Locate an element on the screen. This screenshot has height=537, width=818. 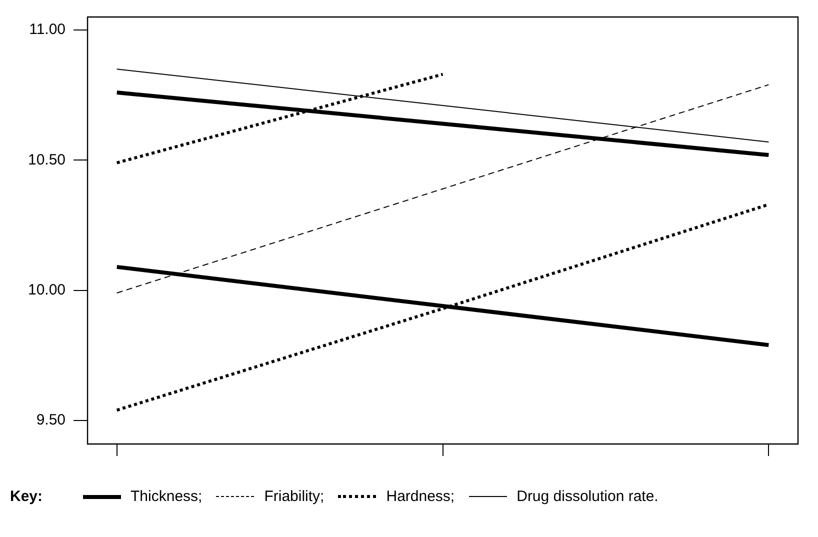
legend-label: Friability; is located at coordinates (294, 496).